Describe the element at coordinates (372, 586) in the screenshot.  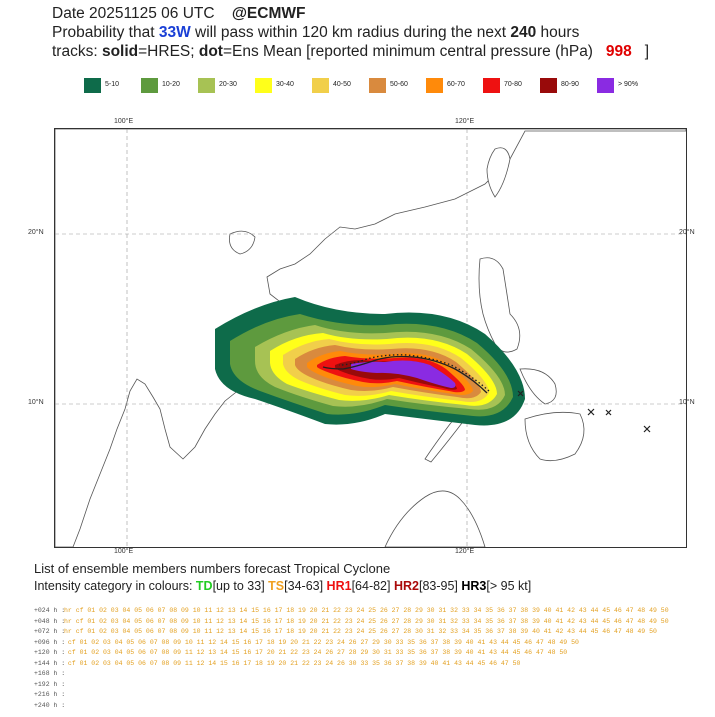
I see `footer-text: [64-82]` at that location.